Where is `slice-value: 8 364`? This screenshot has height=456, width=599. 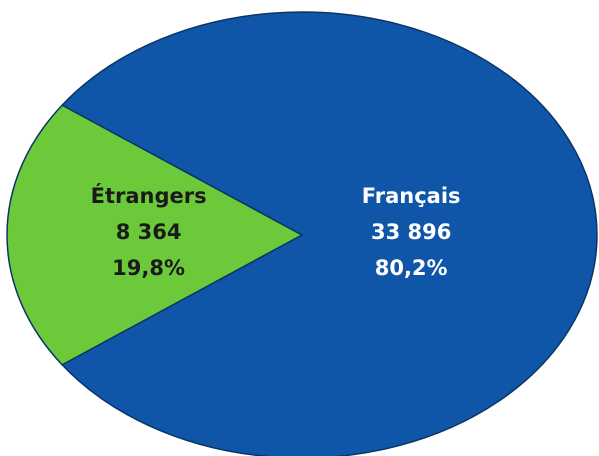 slice-value: 8 364 is located at coordinates (149, 232).